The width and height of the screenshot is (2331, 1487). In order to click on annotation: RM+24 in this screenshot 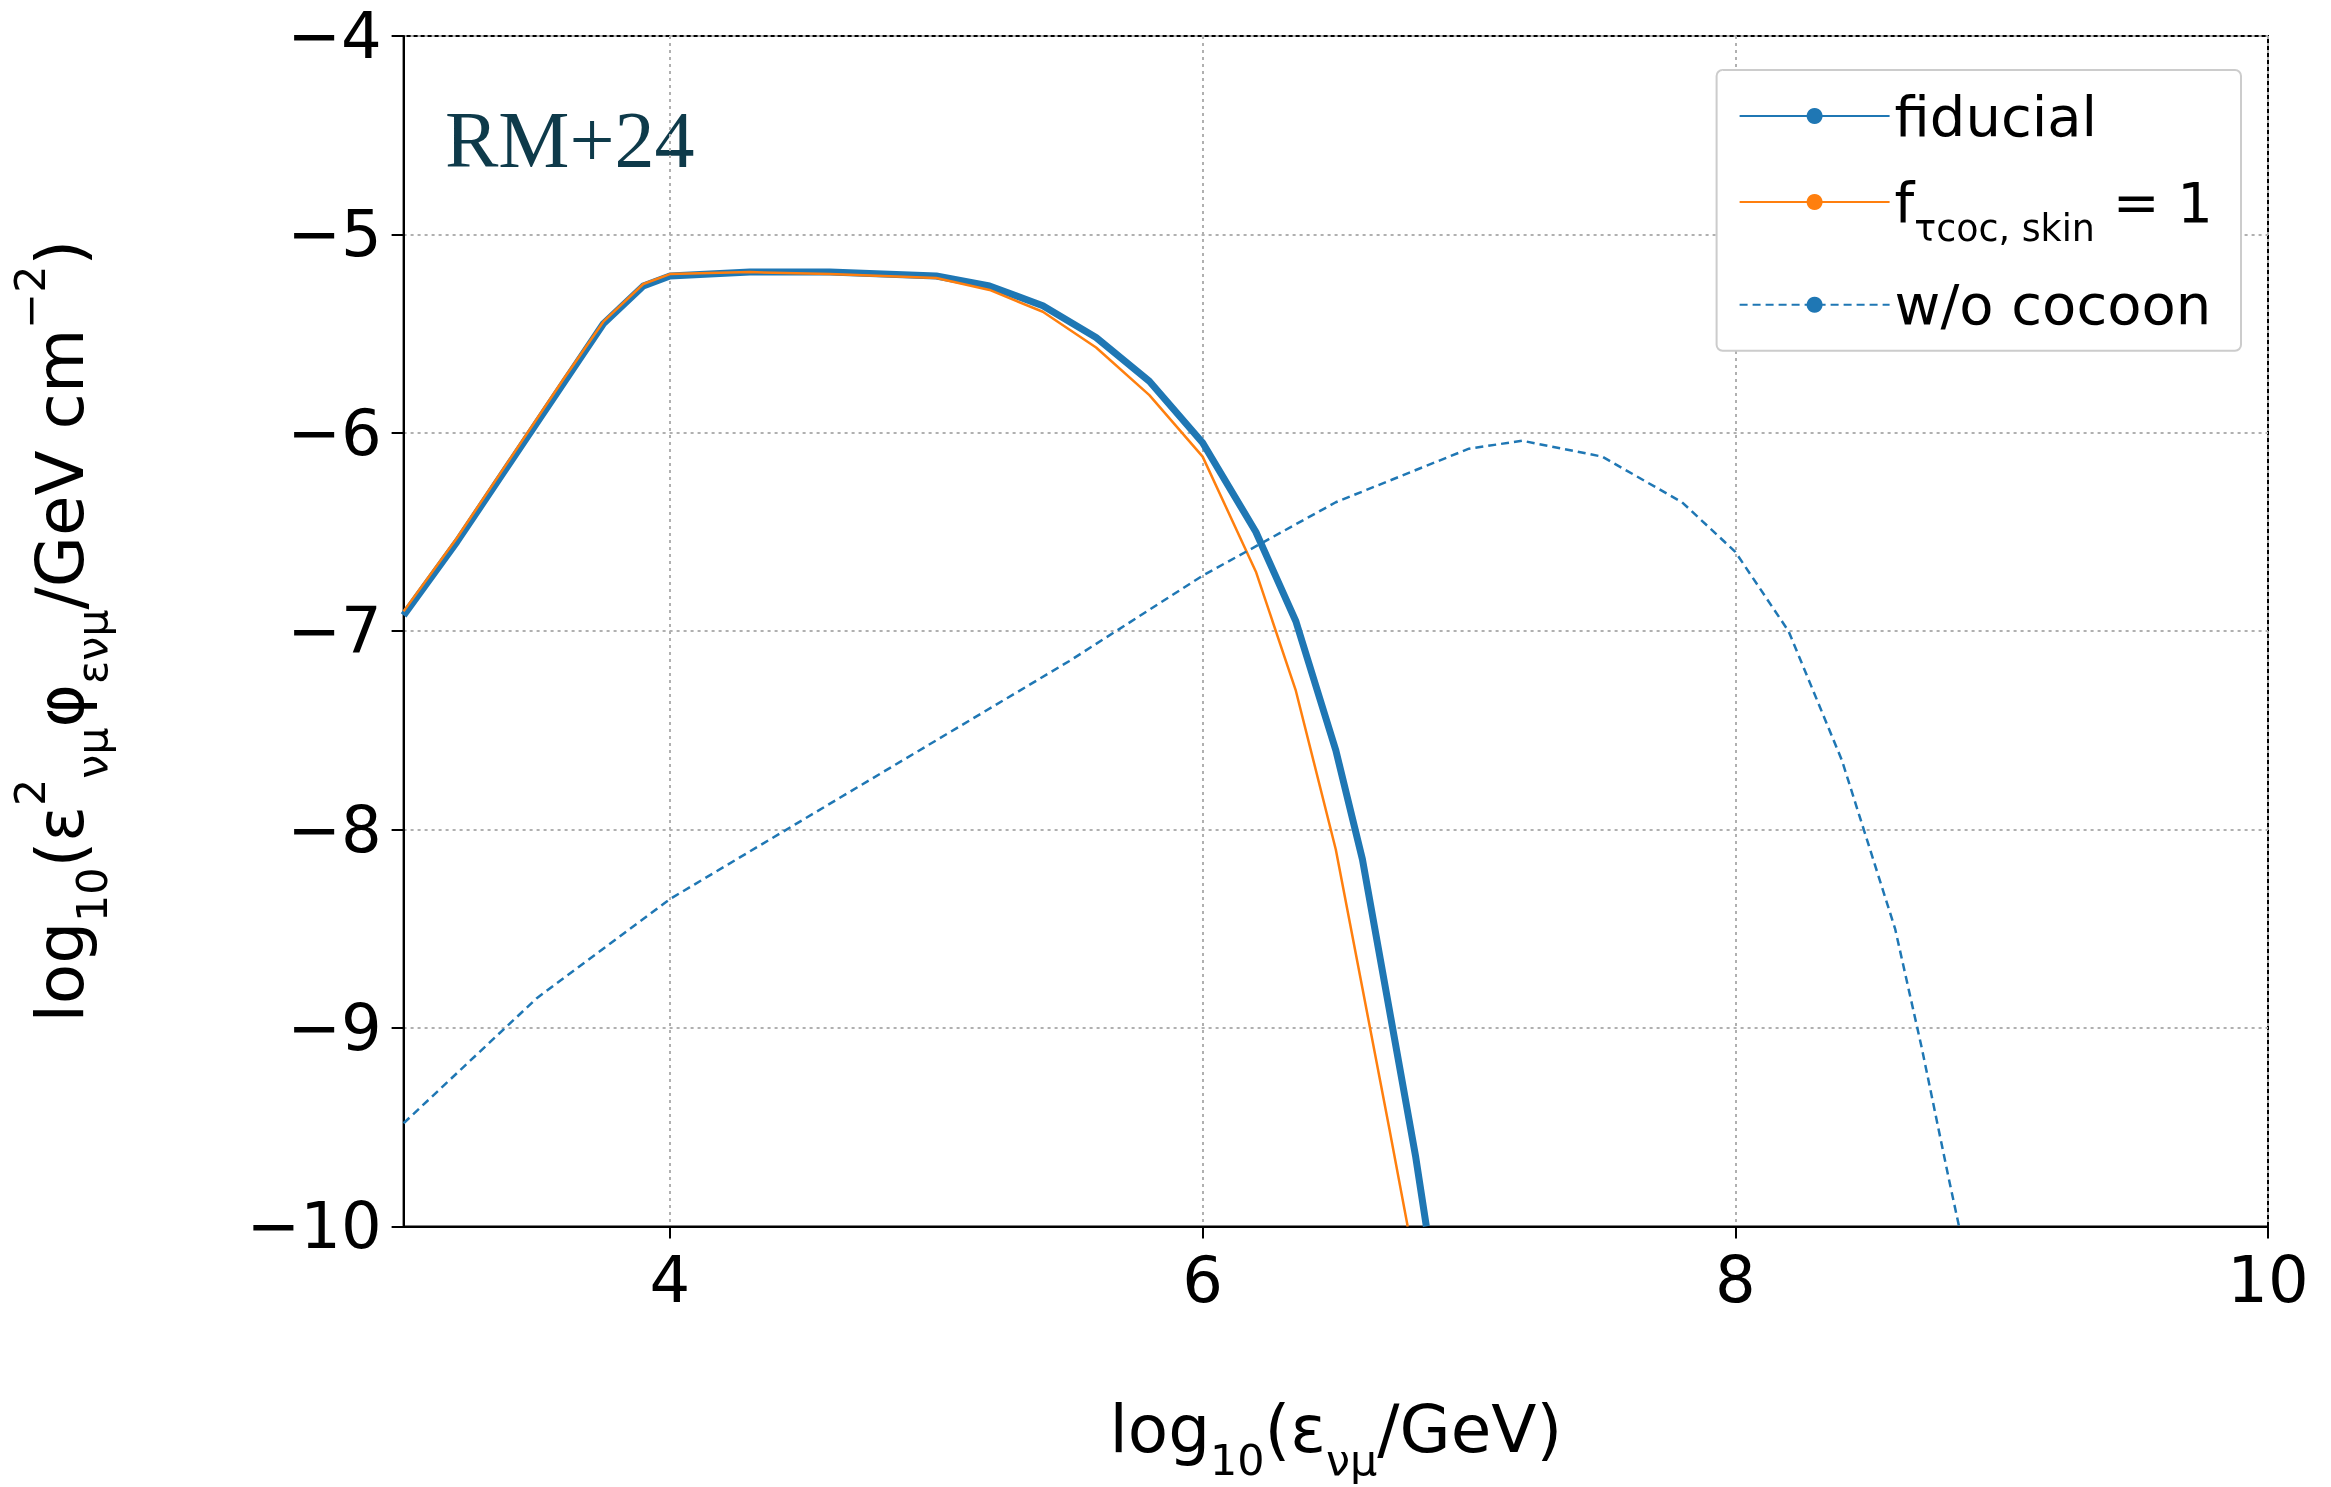, I will do `click(570, 140)`.